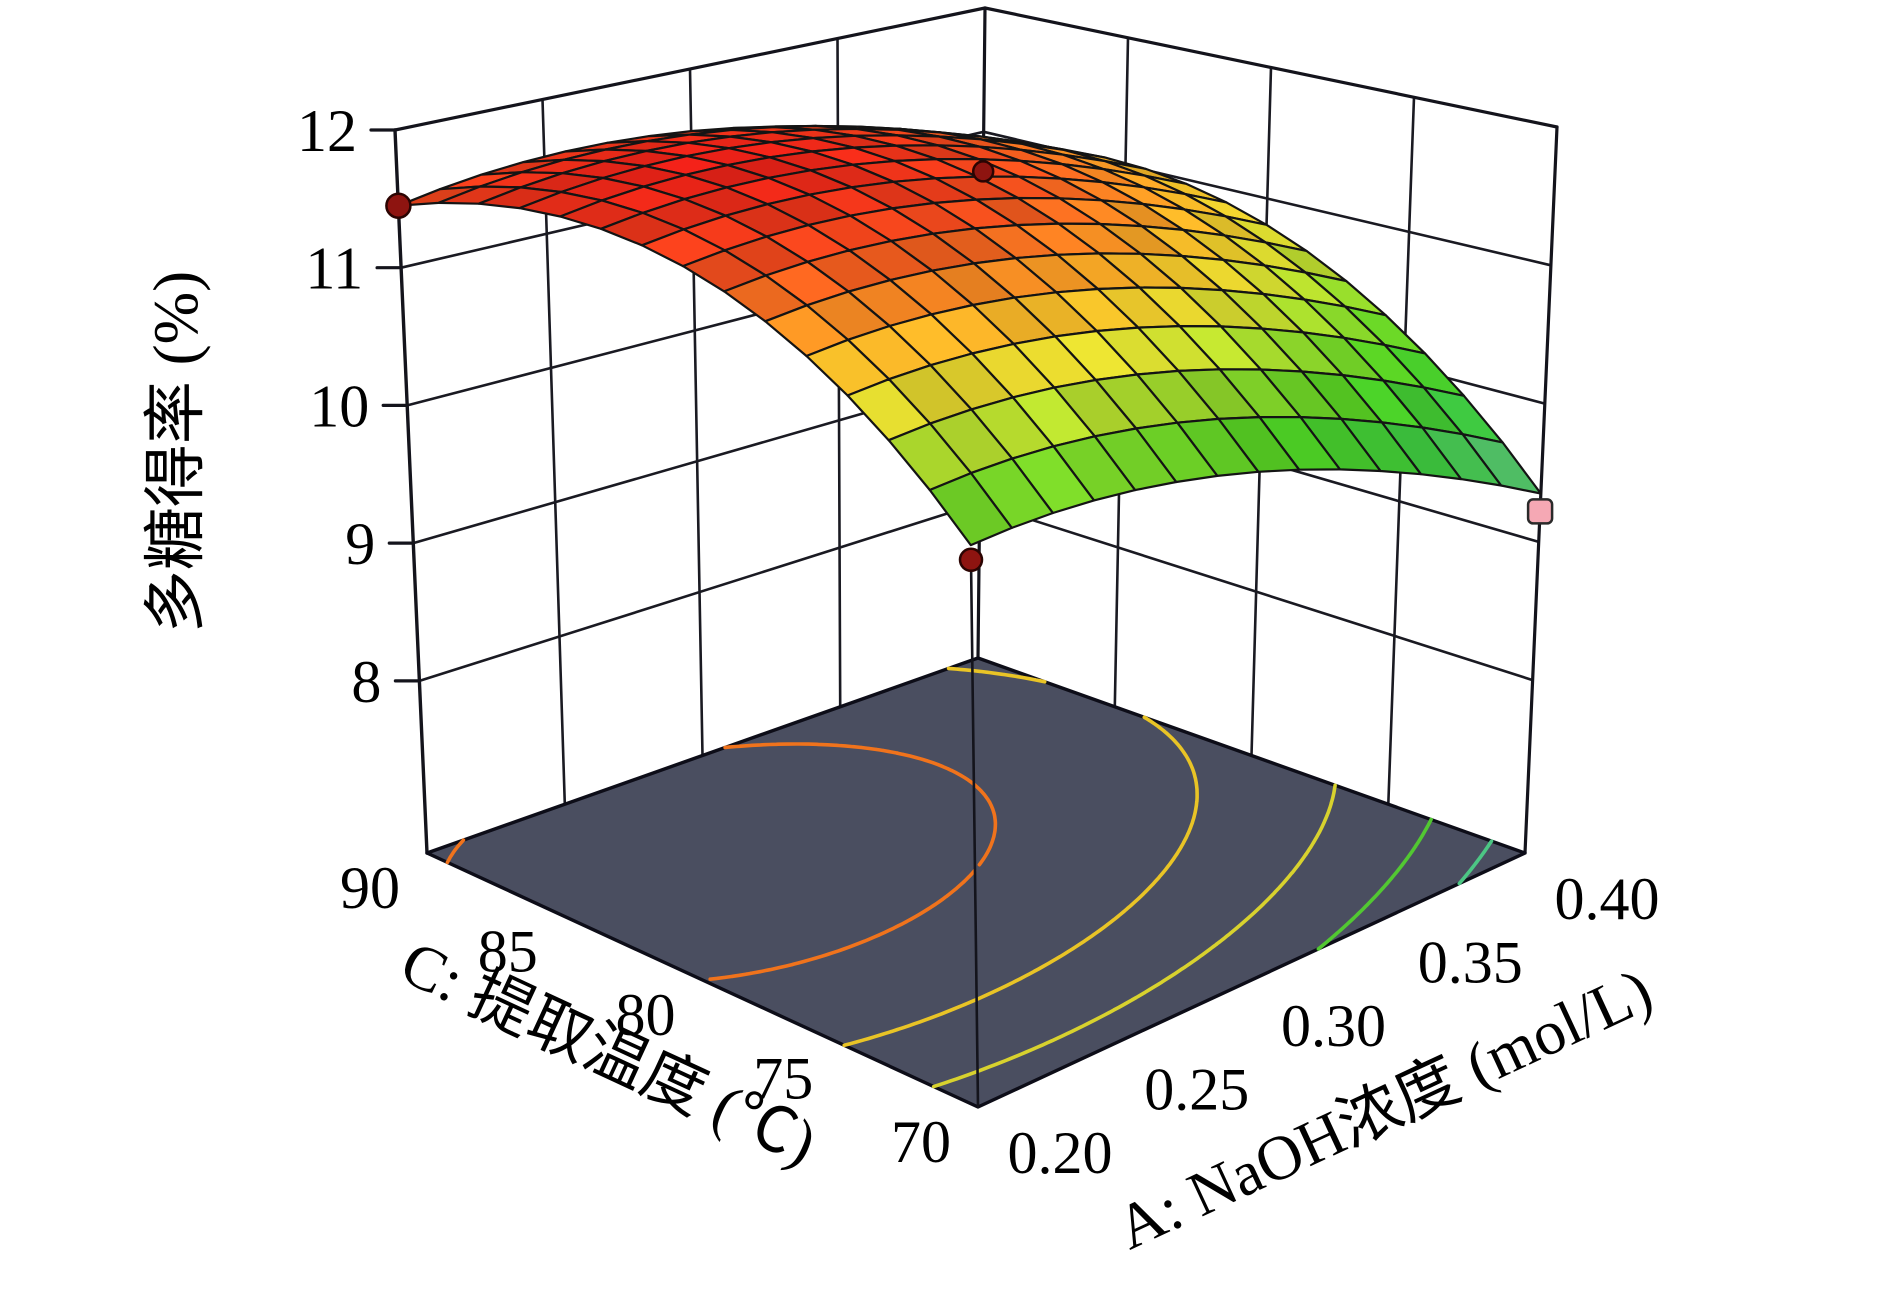  Describe the element at coordinates (921, 1142) in the screenshot. I see `c-tick-label: 70` at that location.